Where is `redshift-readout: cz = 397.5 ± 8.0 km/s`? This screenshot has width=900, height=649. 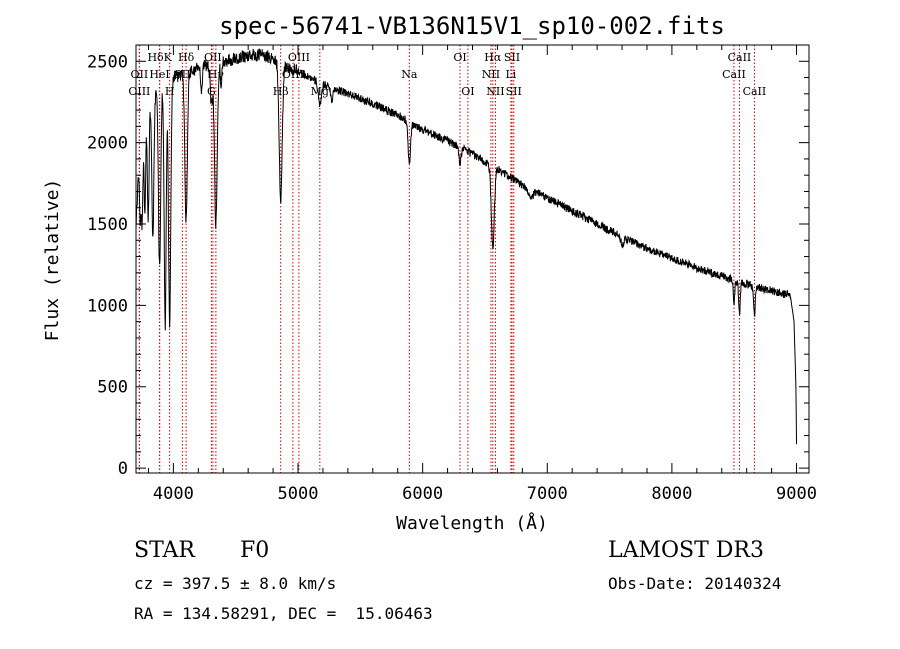
redshift-readout: cz = 397.5 ± 8.0 km/s is located at coordinates (235, 583).